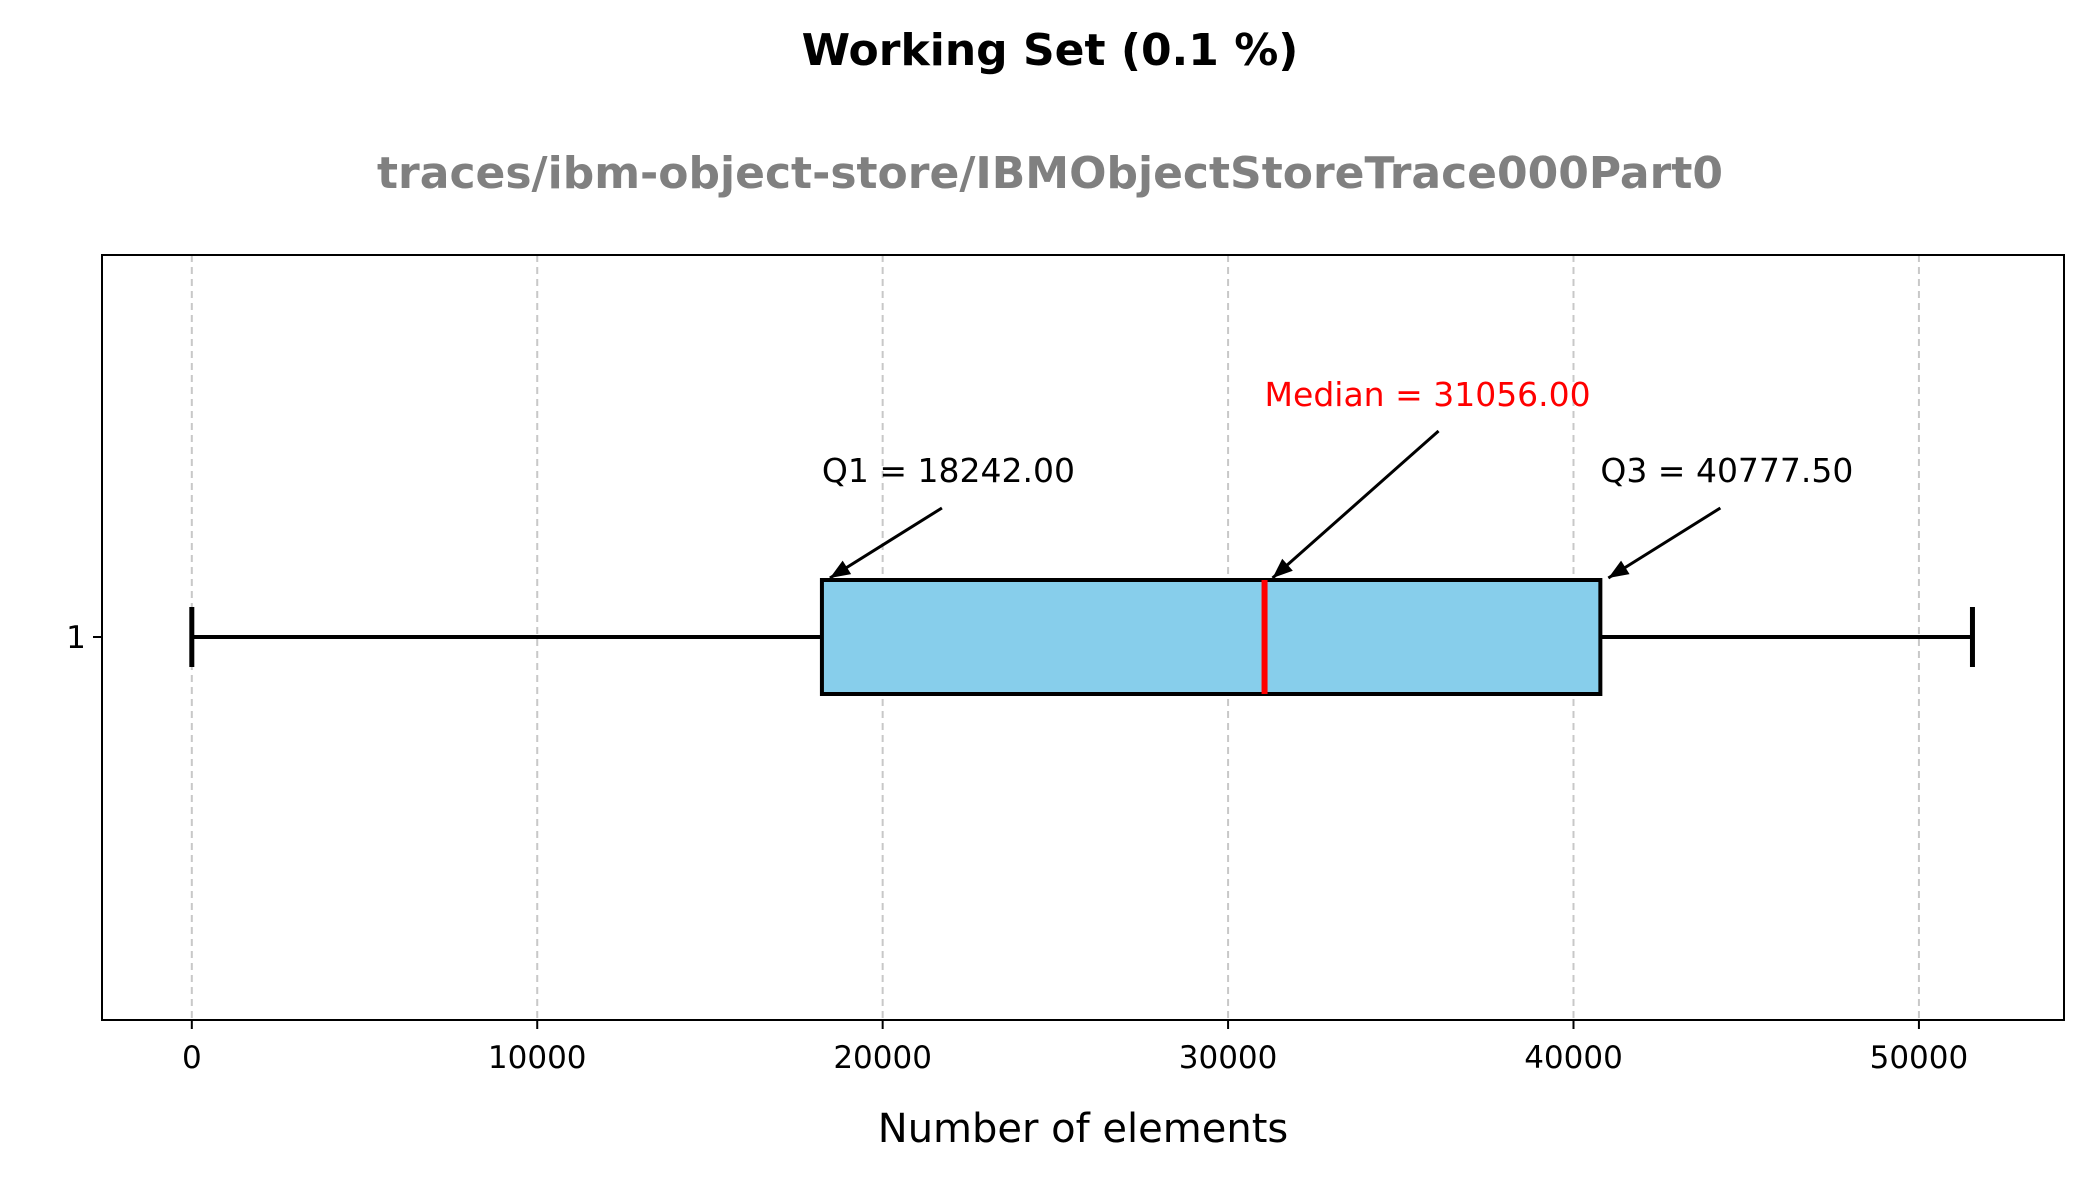 The width and height of the screenshot is (2100, 1200). I want to click on x-tick-label: 50000, so click(1919, 1058).